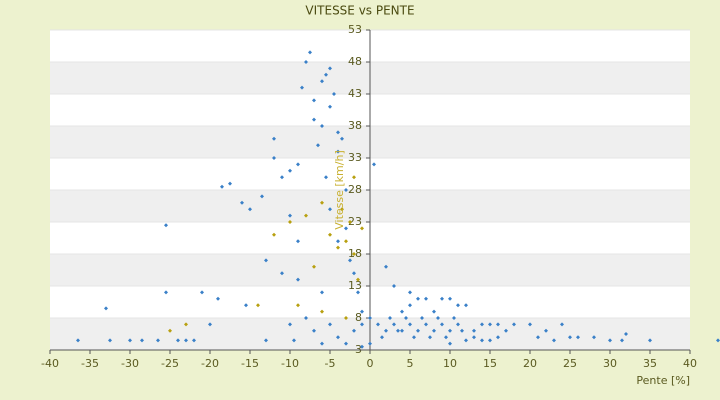  Describe the element at coordinates (450, 363) in the screenshot. I see `x-tick-label: 10` at that location.